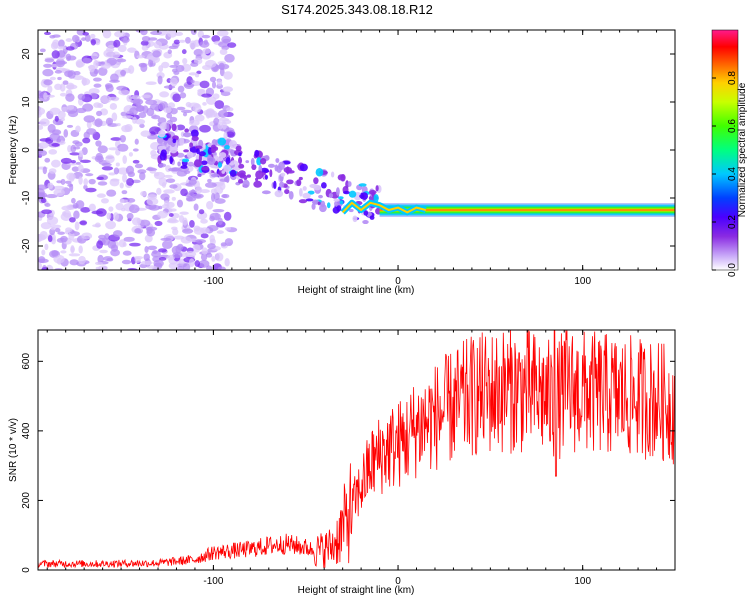 Image resolution: width=750 pixels, height=600 pixels. I want to click on colorbar-ticks: 0.0 0.2 0.4 0.6 0.8, so click(725, 174).